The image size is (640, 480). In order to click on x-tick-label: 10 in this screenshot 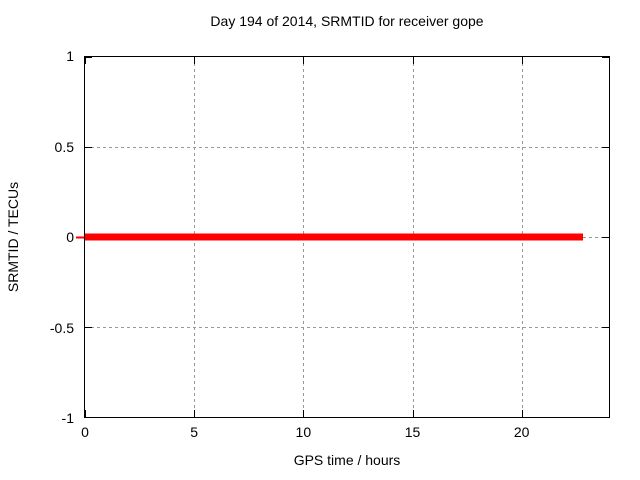, I will do `click(303, 432)`.